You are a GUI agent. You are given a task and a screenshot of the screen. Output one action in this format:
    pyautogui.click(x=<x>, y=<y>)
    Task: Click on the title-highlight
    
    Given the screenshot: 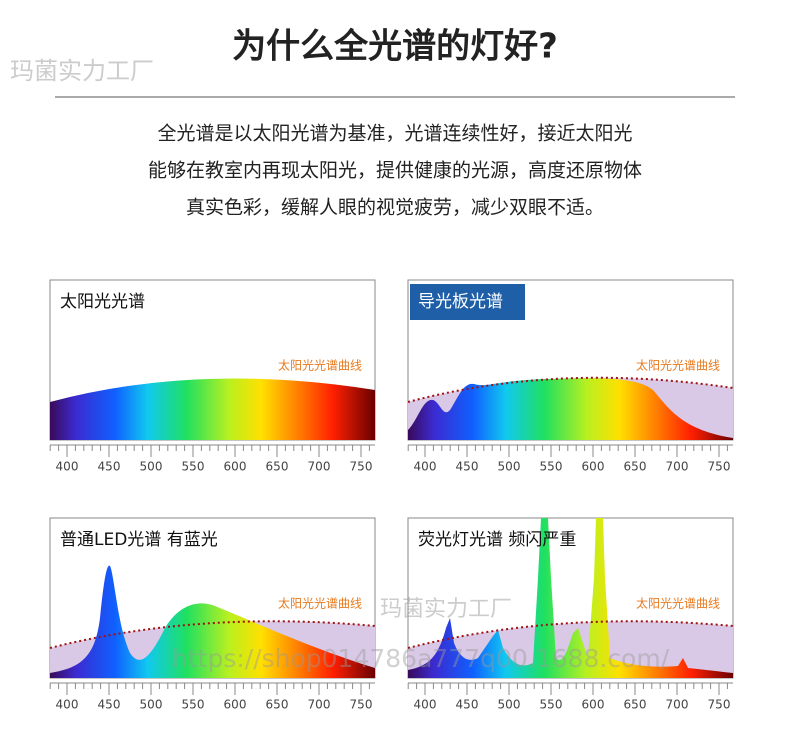 What is the action you would take?
    pyautogui.click(x=467, y=302)
    